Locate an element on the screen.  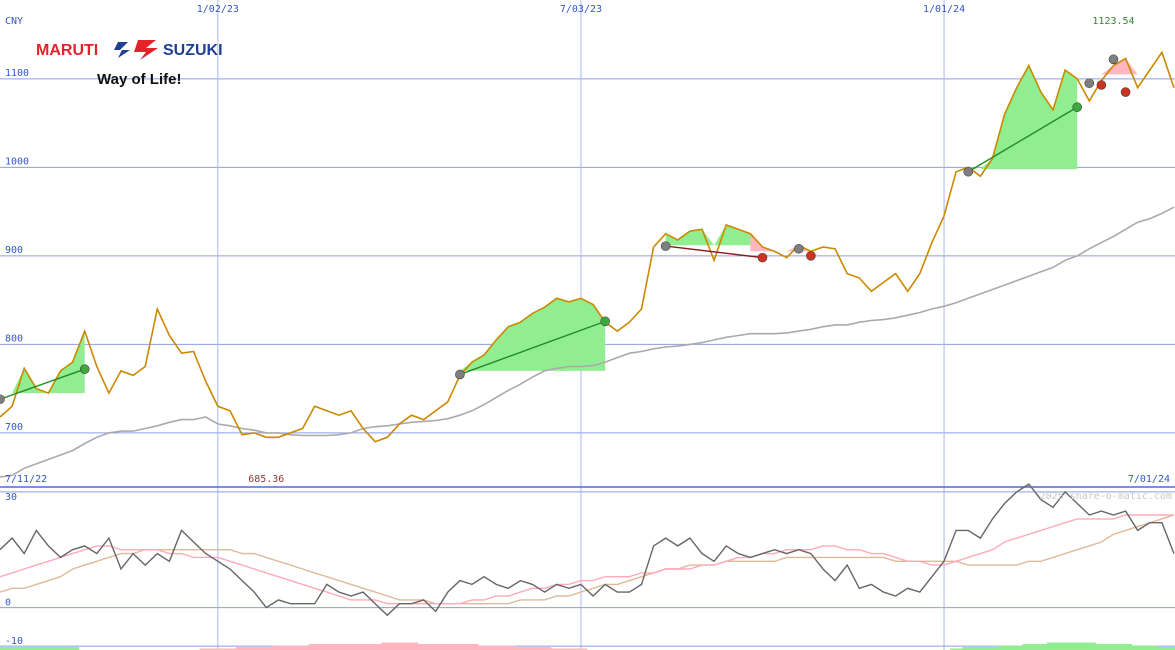
logo-slogan: Way of Life! is located at coordinates (139, 79).